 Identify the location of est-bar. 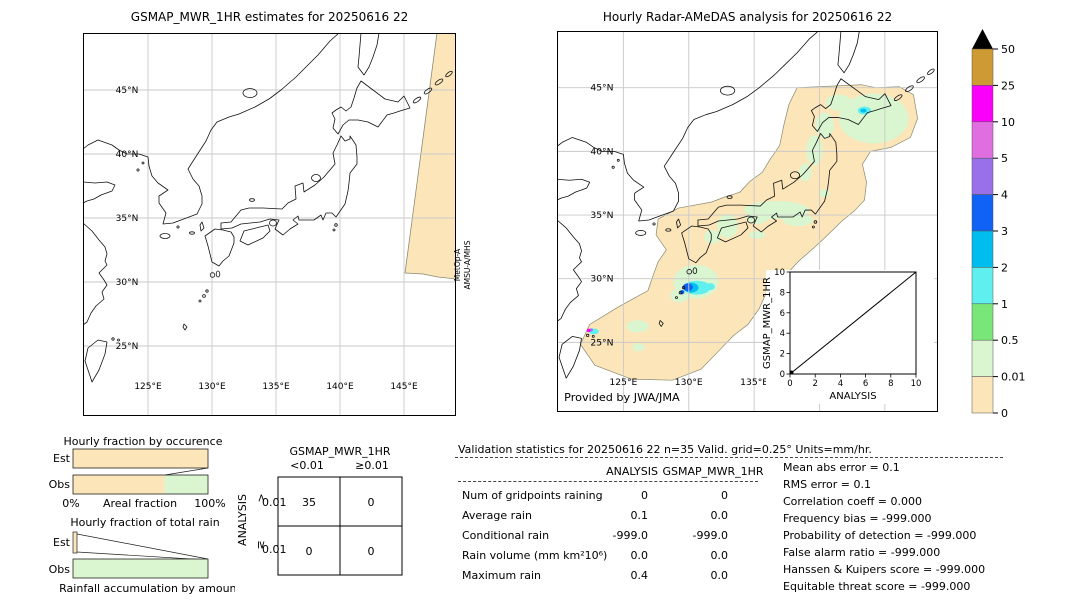
(140, 458).